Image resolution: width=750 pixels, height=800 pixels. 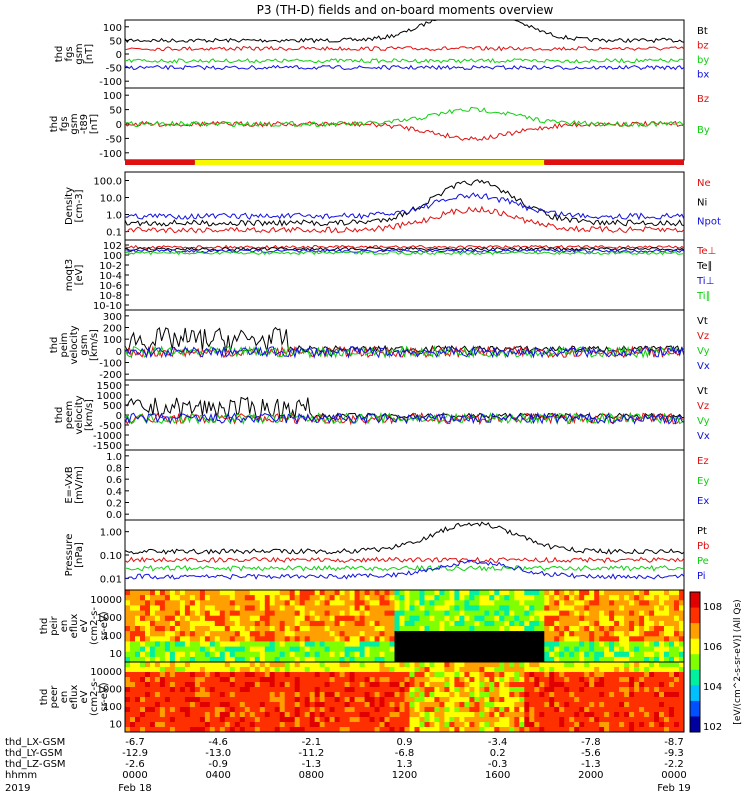 I want to click on y-tick-label: -1000, so click(x=107, y=436).